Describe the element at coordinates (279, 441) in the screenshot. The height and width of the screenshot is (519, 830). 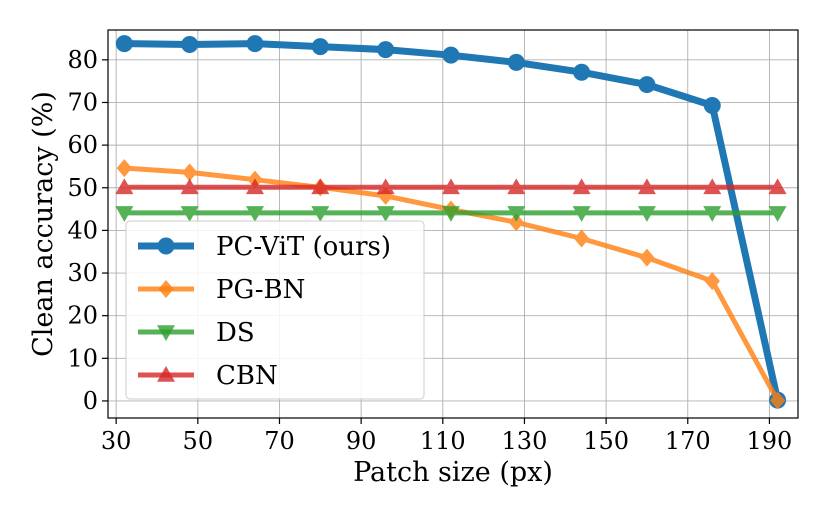
I see `x-tick-label: 70` at that location.